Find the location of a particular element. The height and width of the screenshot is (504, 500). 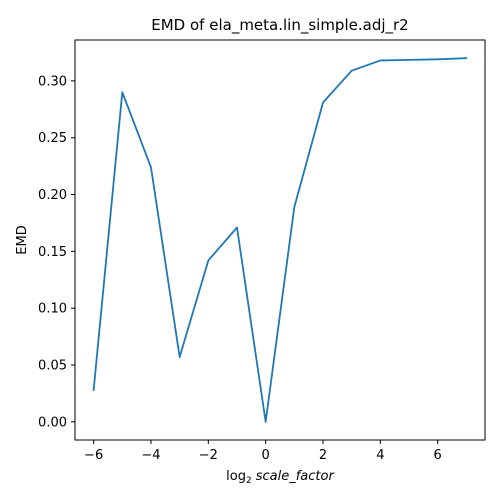

y-tick-label: 0.30 is located at coordinates (52, 81).